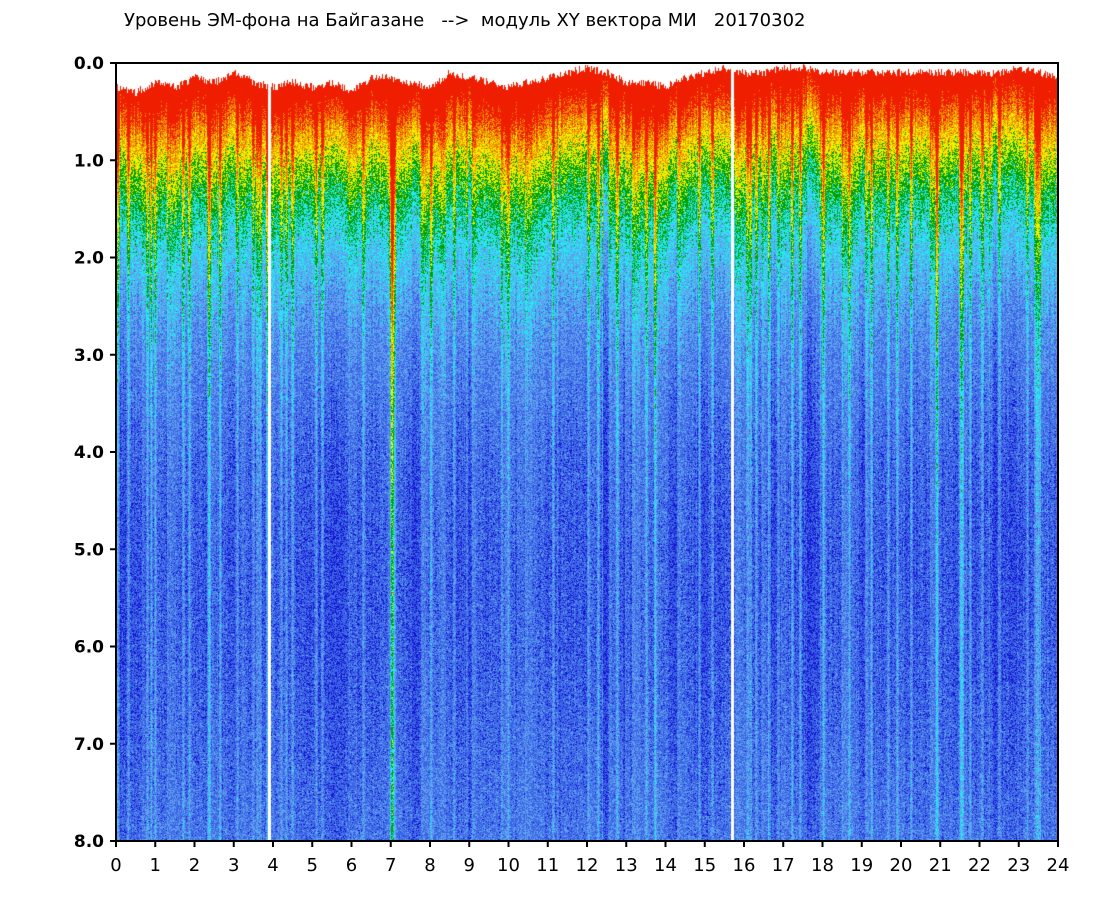  Describe the element at coordinates (89, 64) in the screenshot. I see `y-tick-label: 0.0` at that location.